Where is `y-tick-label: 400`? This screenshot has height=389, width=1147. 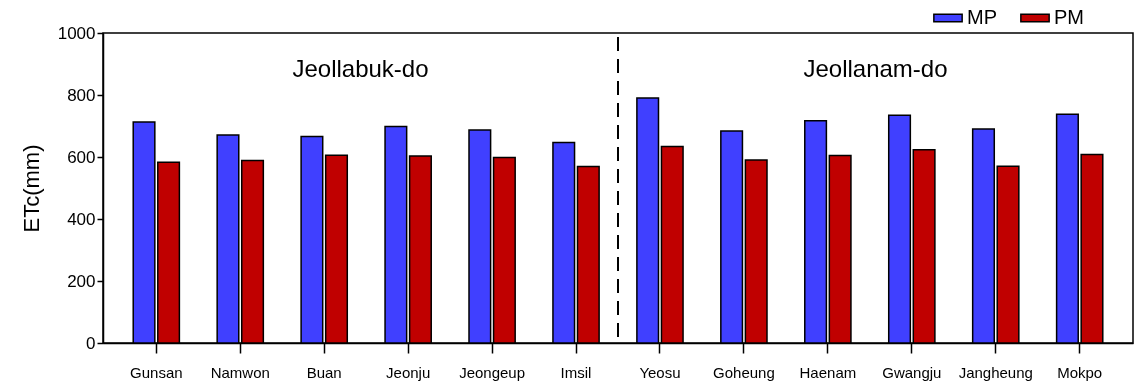 y-tick-label: 400 is located at coordinates (81, 219).